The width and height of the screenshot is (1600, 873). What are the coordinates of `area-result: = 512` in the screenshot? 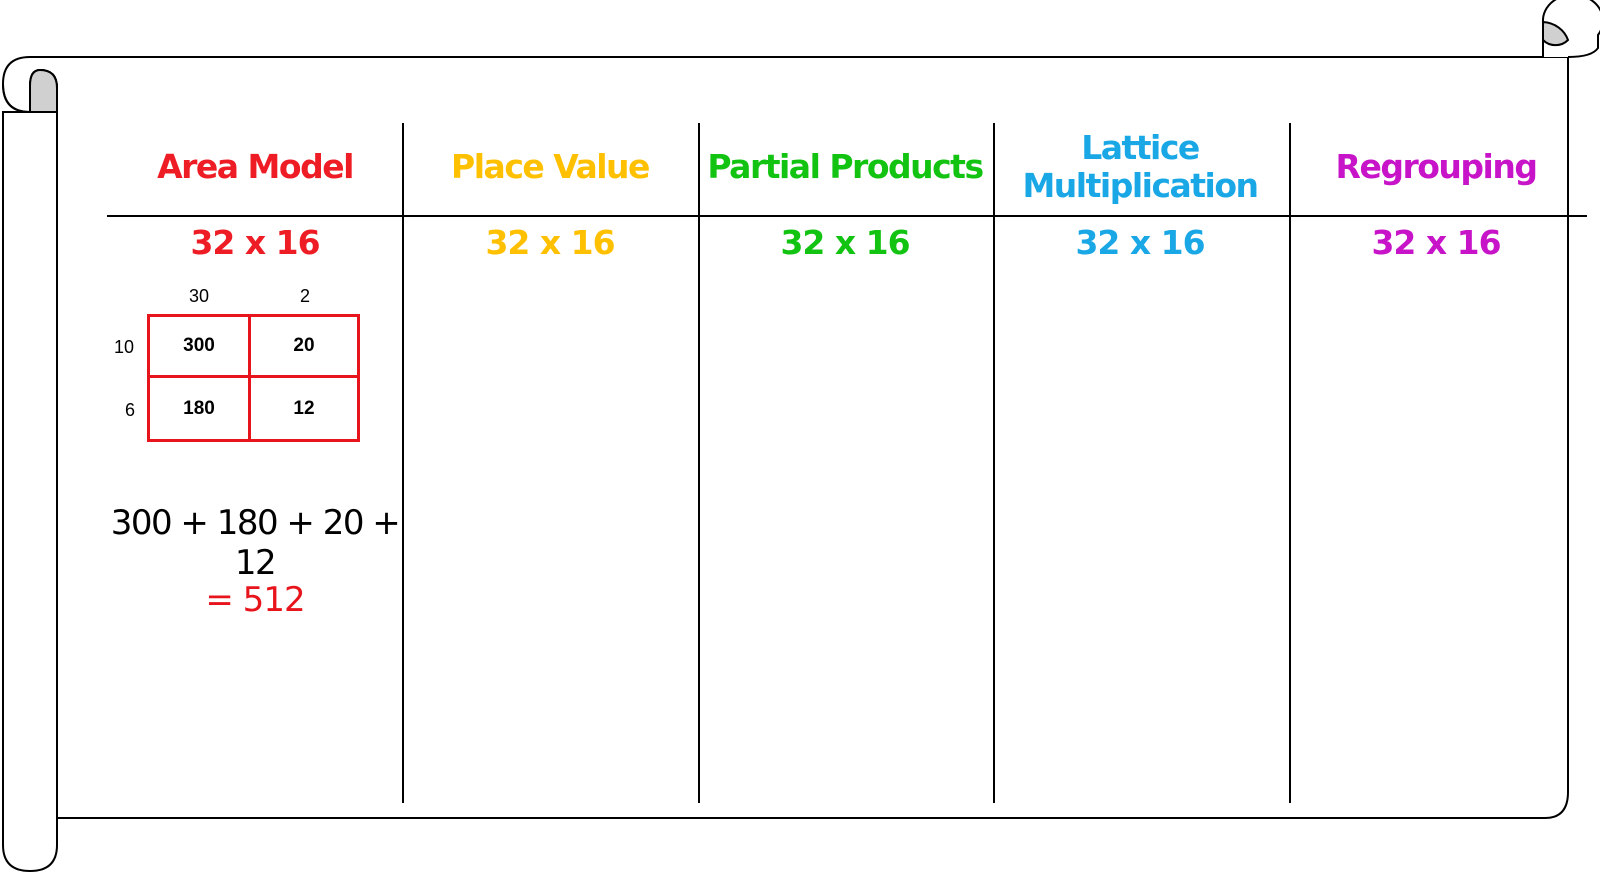 It's located at (255, 600).